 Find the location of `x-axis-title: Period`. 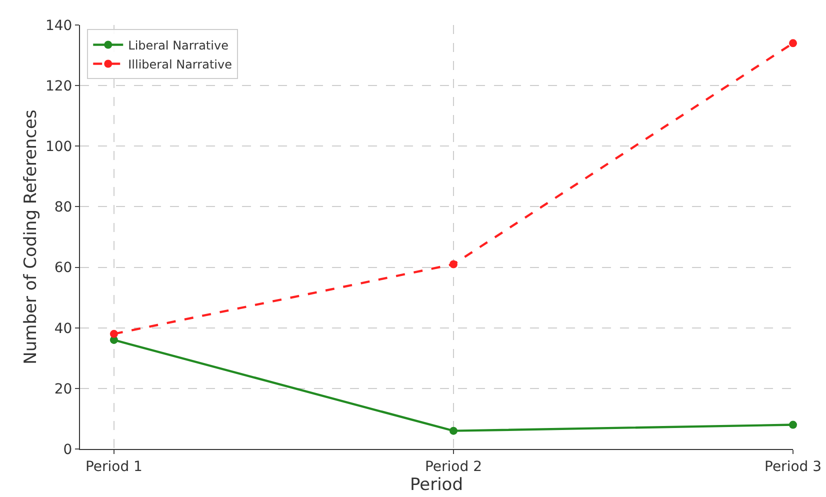

x-axis-title: Period is located at coordinates (437, 485).